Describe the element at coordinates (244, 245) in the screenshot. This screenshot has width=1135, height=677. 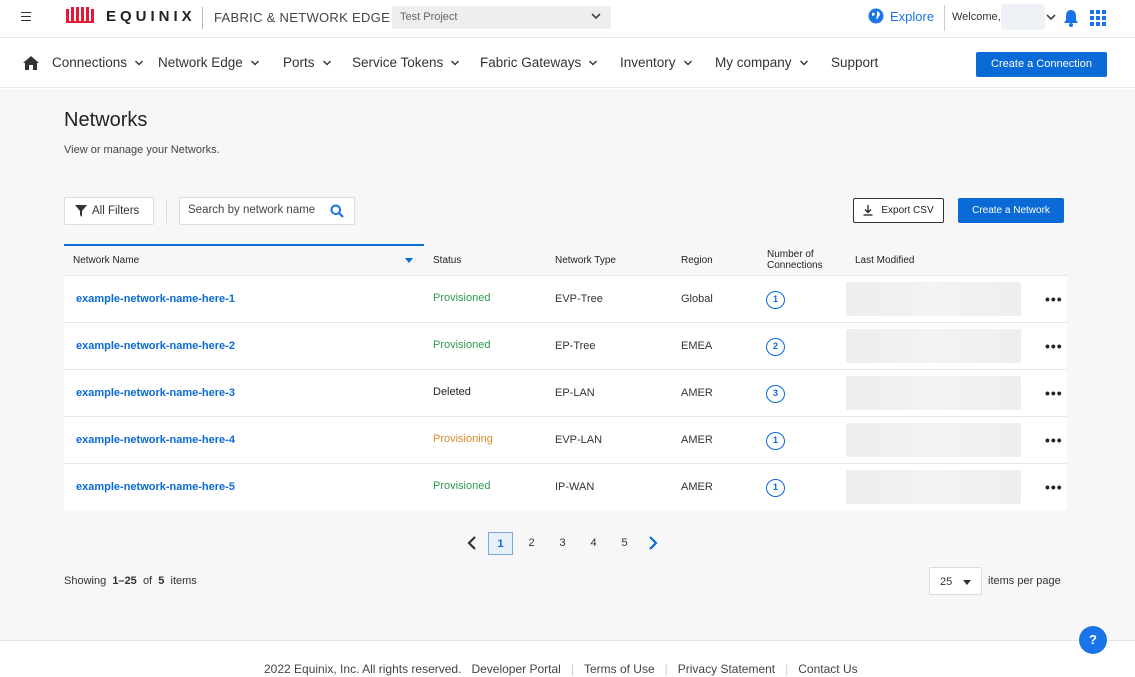
I see `sort-indicator-bar` at that location.